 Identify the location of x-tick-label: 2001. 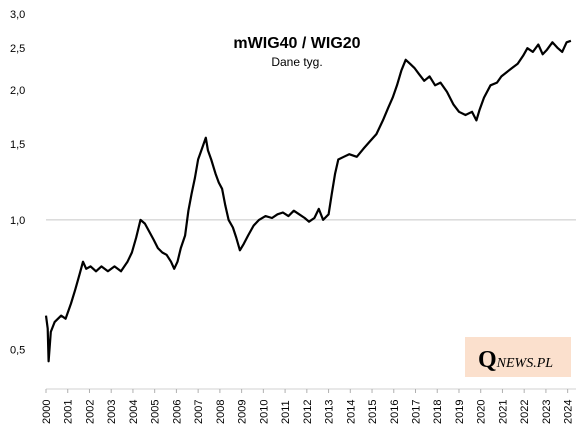
(69, 412).